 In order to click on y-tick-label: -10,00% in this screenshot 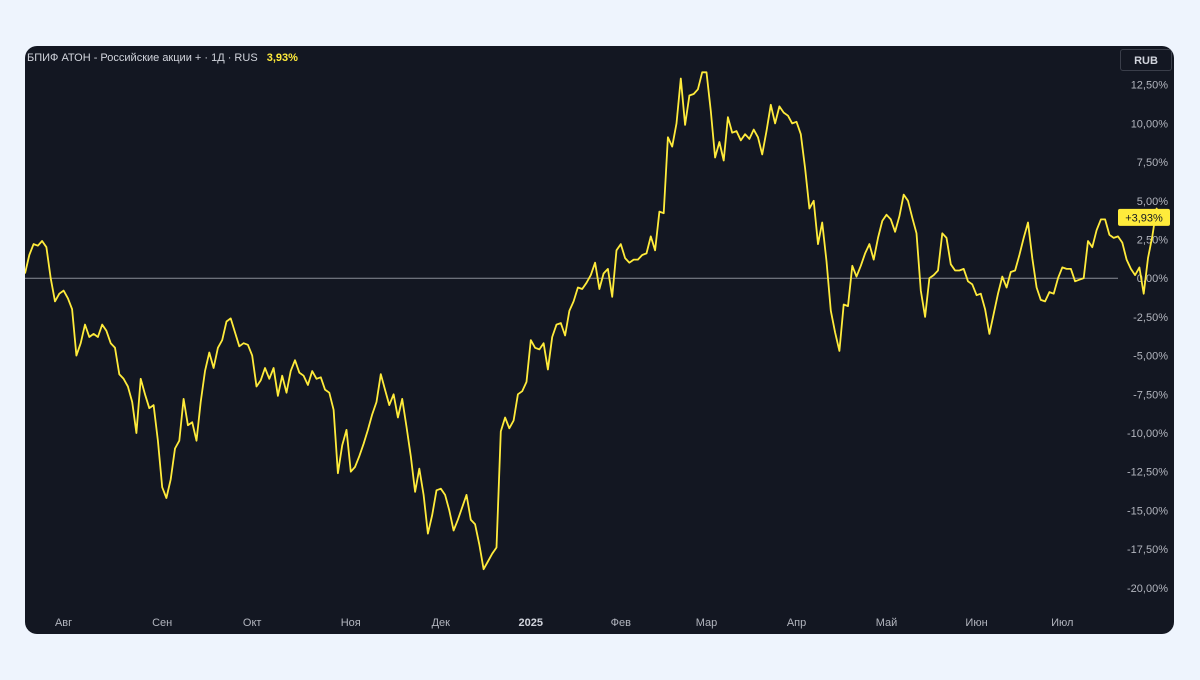, I will do `click(1147, 434)`.